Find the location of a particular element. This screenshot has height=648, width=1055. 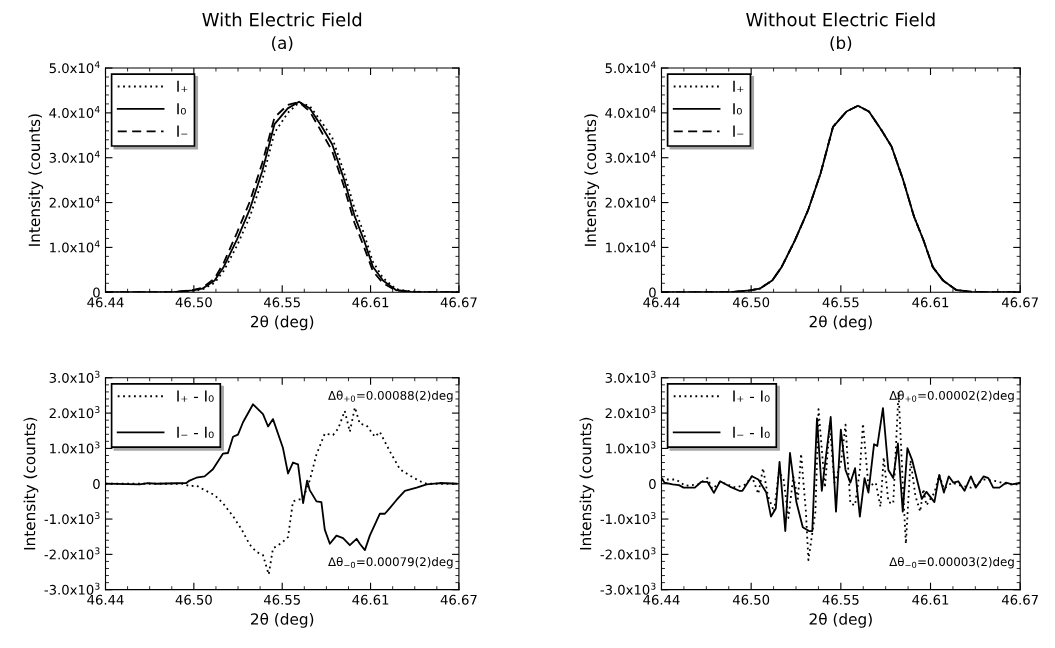

chart-title: With Electric Field is located at coordinates (282, 19).